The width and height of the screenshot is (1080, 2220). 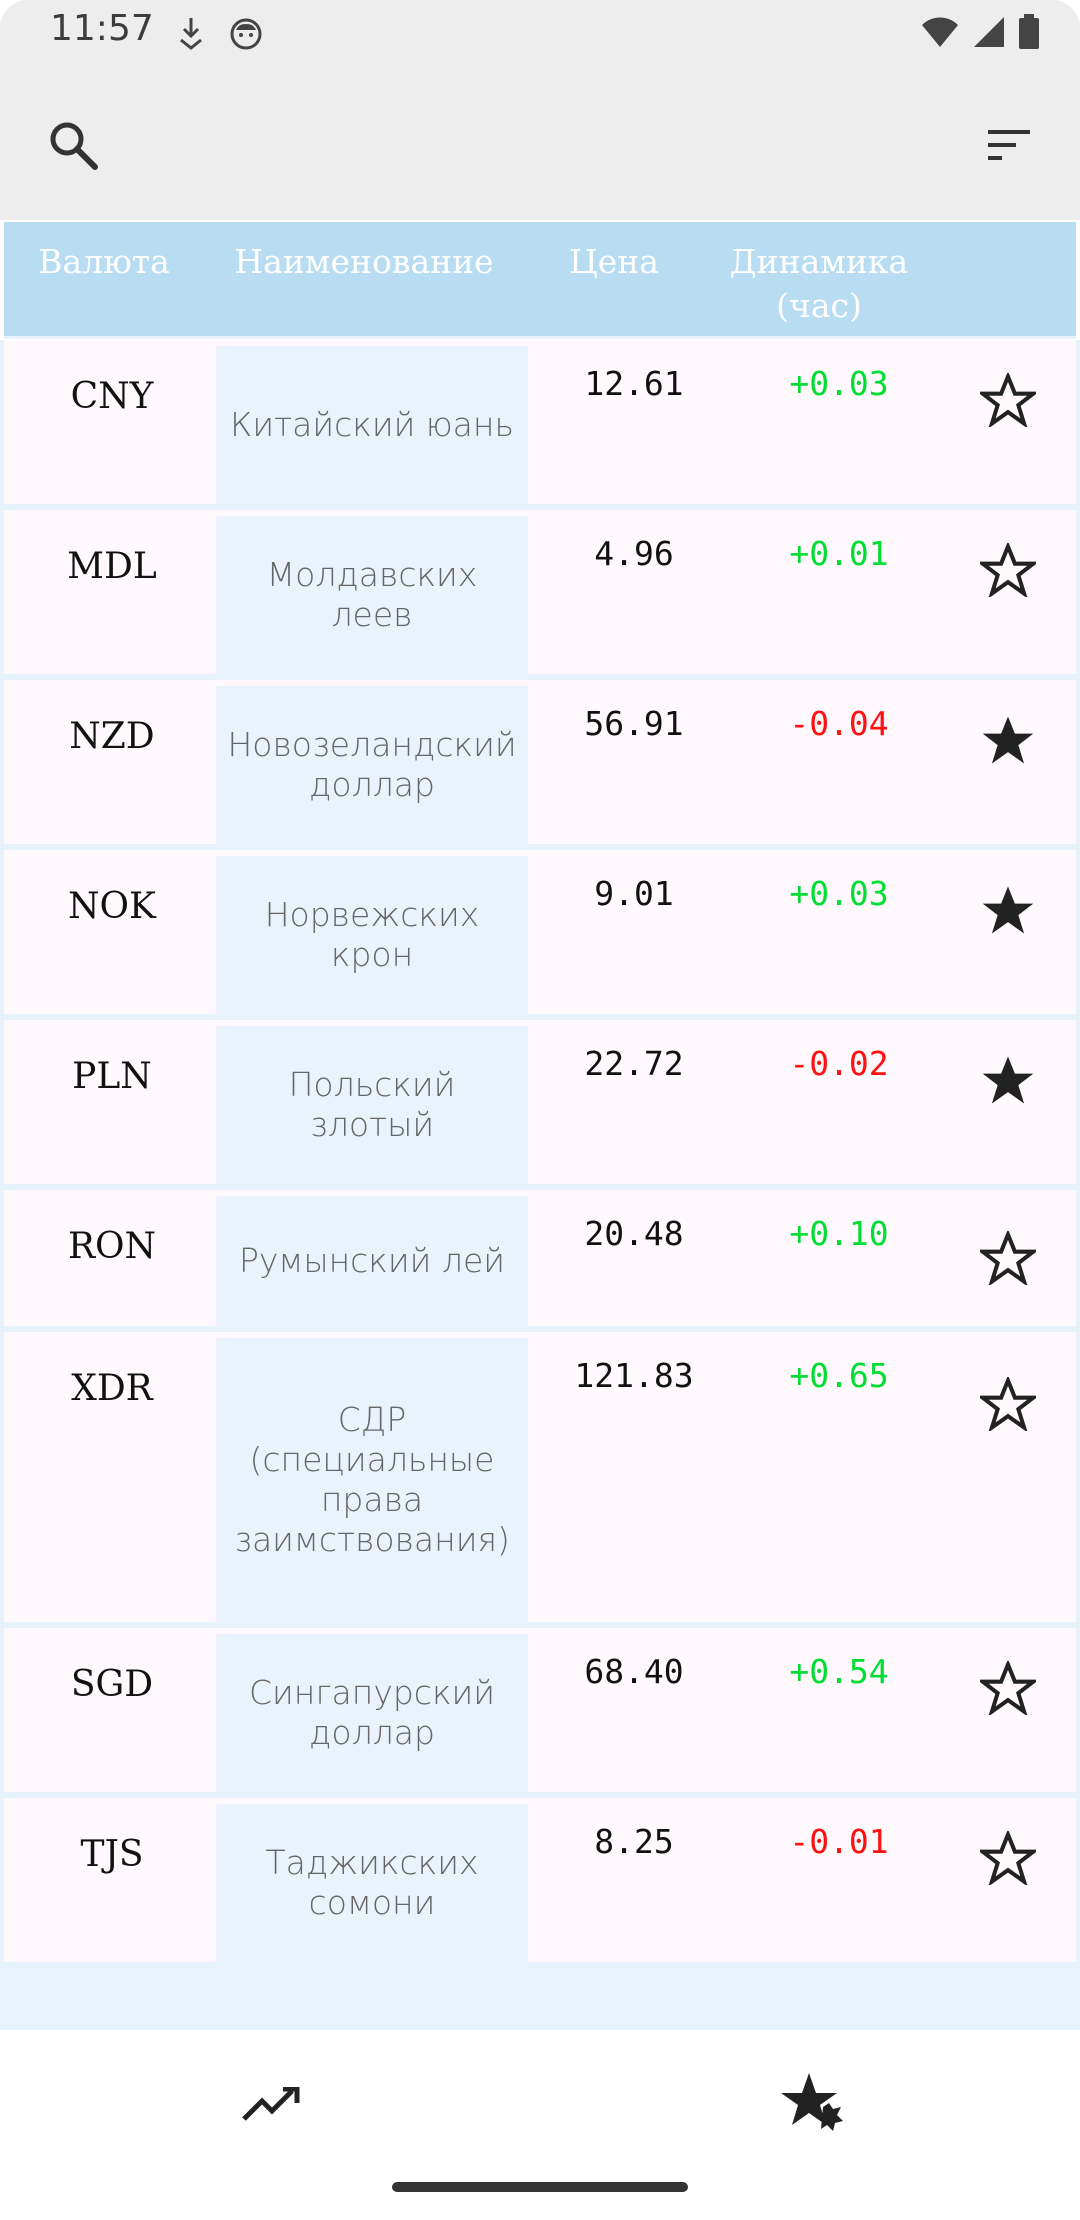 I want to click on currency-name-cell: Таджикских сомони, so click(x=372, y=1883).